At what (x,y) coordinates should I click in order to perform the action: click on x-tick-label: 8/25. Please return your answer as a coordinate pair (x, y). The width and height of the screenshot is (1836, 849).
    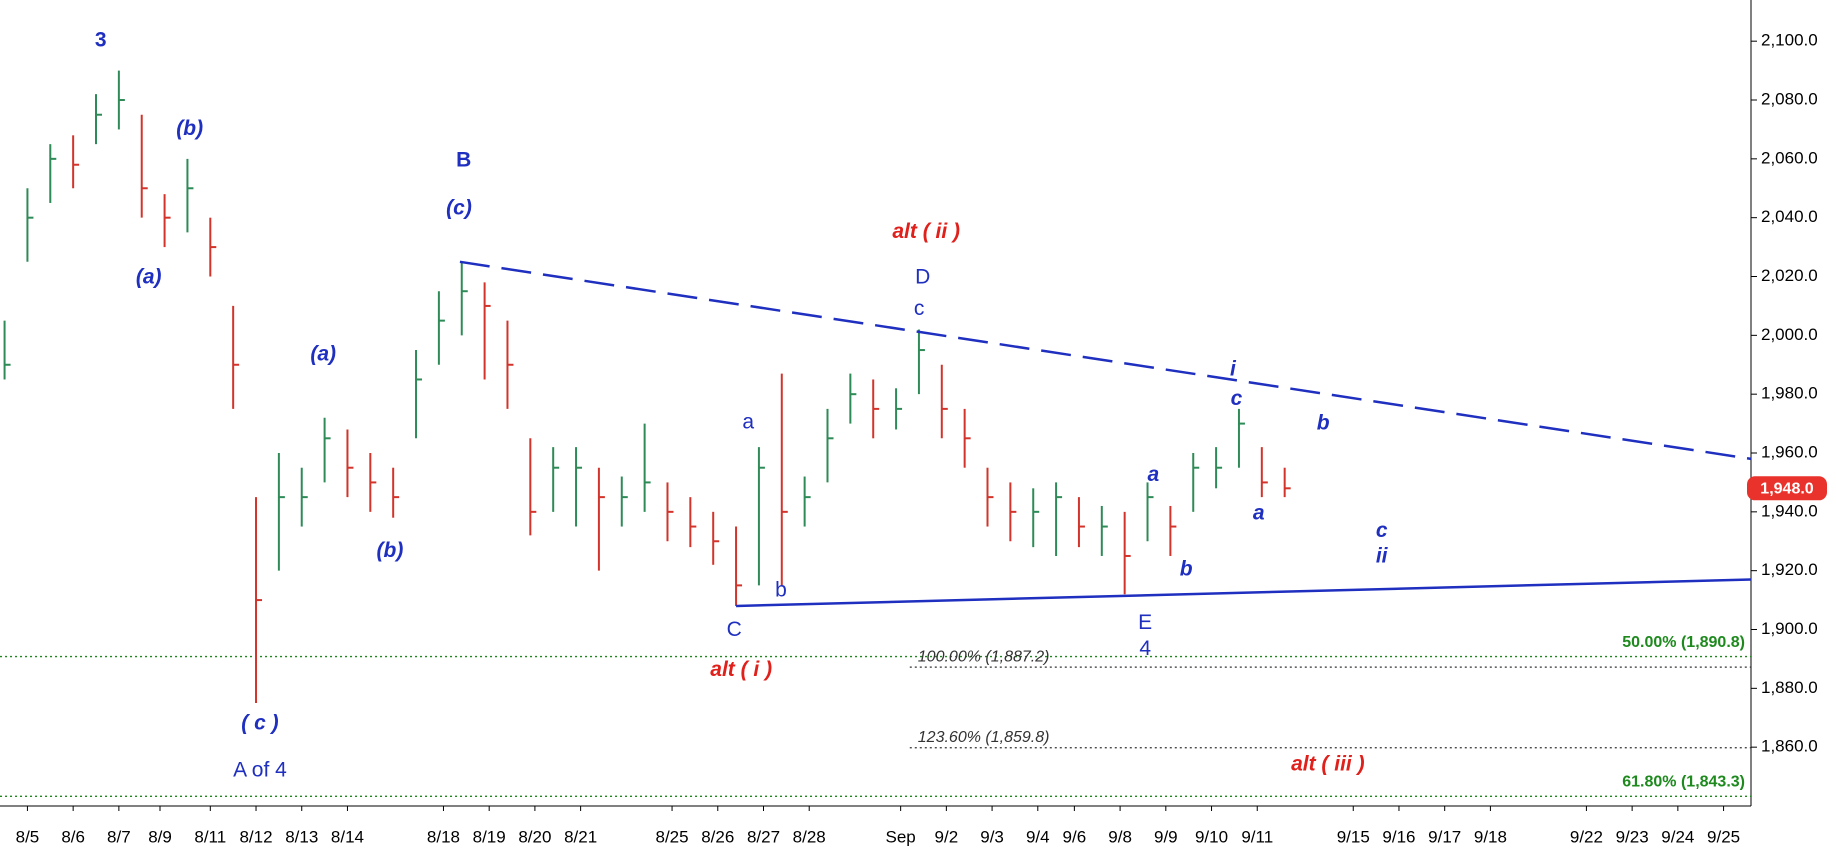
    Looking at the image, I should click on (672, 836).